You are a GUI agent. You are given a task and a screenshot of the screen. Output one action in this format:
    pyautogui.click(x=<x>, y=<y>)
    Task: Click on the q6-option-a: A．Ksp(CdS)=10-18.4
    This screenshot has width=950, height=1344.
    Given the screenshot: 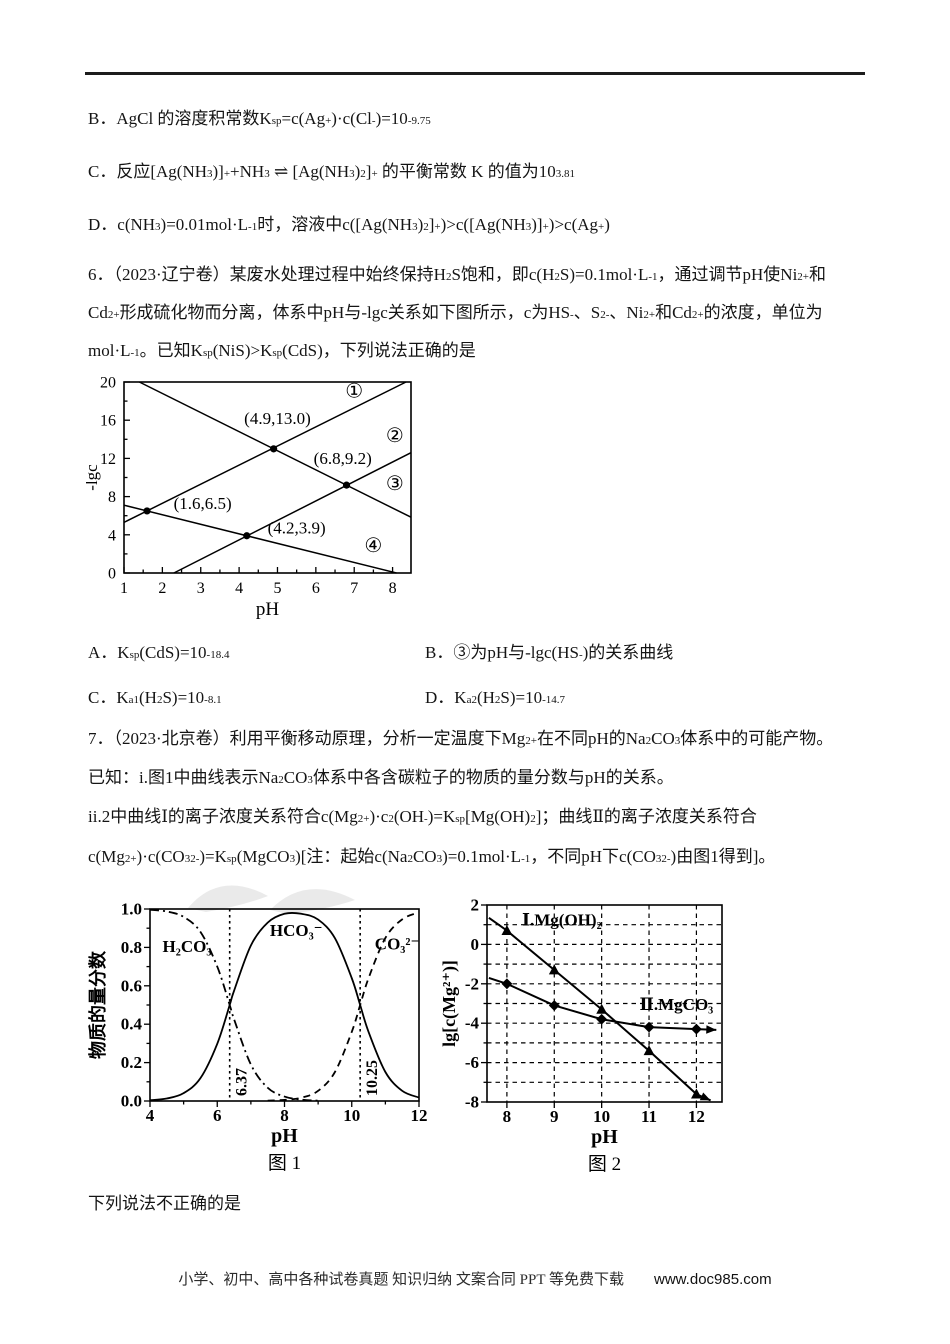 What is the action you would take?
    pyautogui.click(x=159, y=652)
    